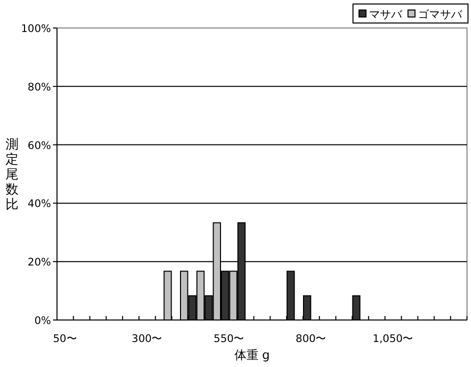 Image resolution: width=471 pixels, height=367 pixels. What do you see at coordinates (40, 204) in the screenshot?
I see `y-tick-label: 40%` at bounding box center [40, 204].